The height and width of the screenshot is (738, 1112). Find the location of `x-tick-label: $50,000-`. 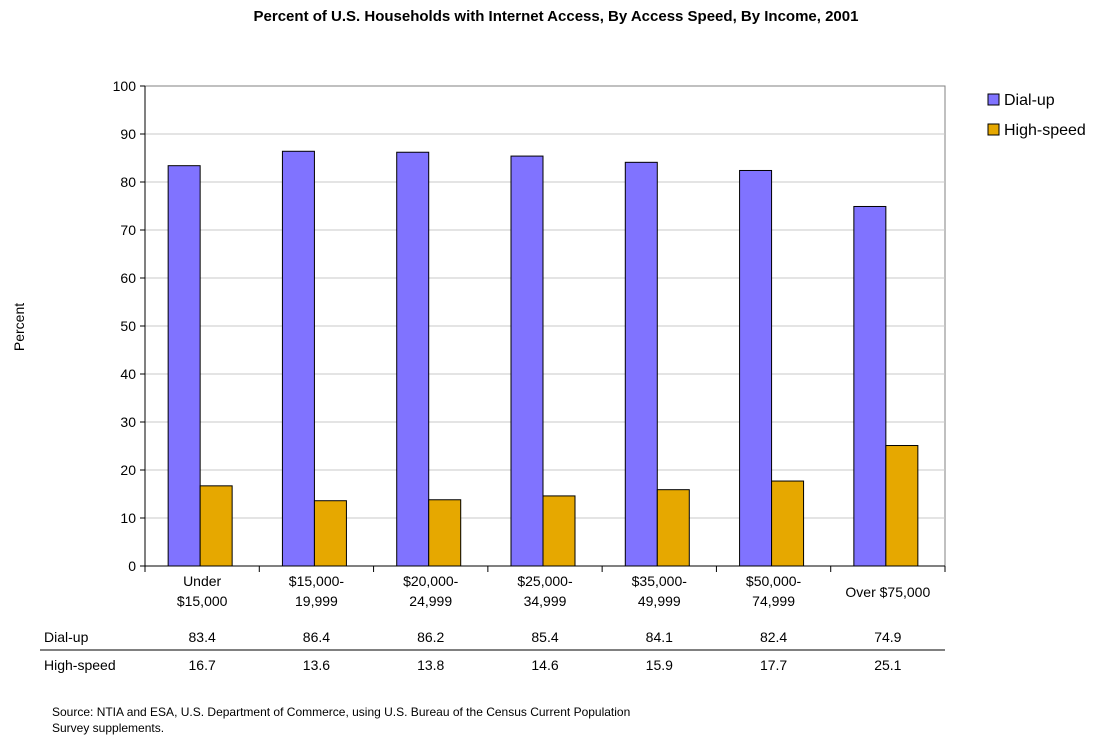

x-tick-label: $50,000- is located at coordinates (774, 581).